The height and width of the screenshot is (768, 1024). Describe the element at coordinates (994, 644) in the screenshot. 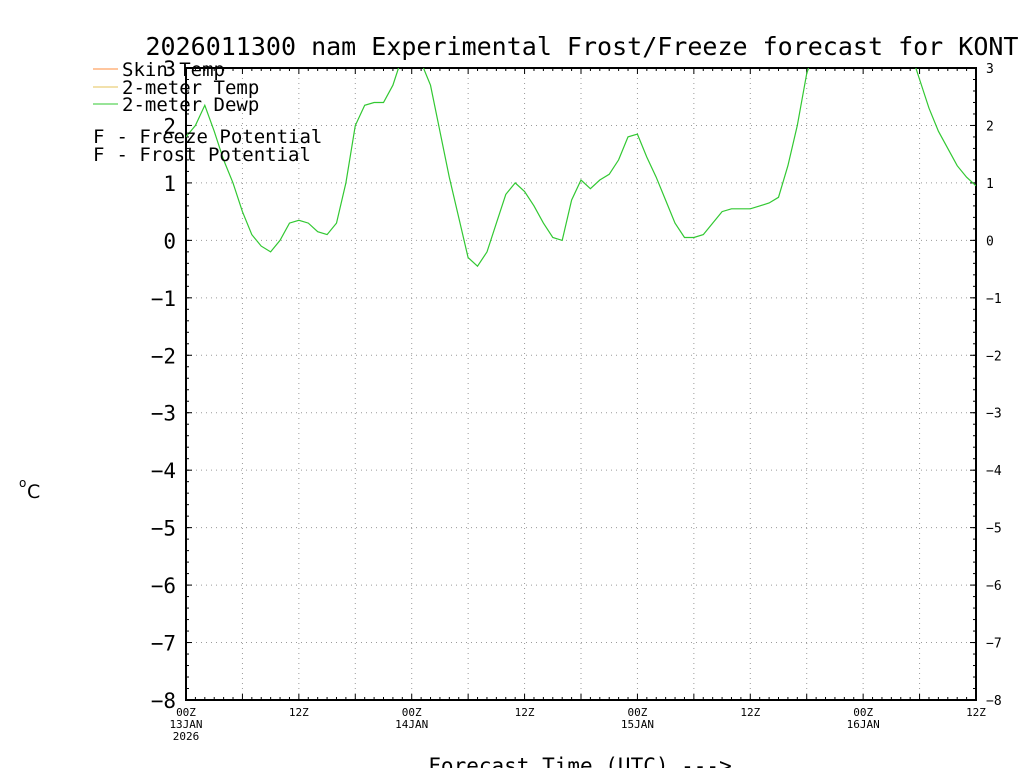

I see `y-tick-label-right: −7` at that location.